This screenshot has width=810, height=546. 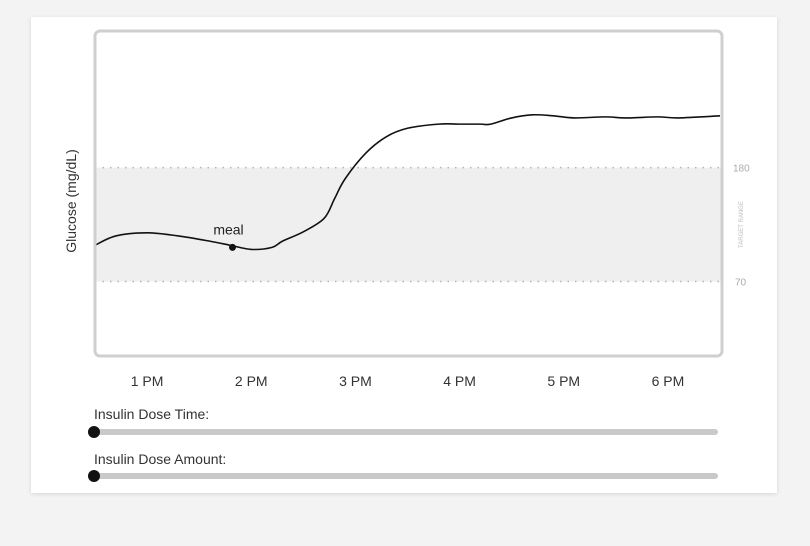 What do you see at coordinates (228, 229) in the screenshot?
I see `meal-annotation: meal` at bounding box center [228, 229].